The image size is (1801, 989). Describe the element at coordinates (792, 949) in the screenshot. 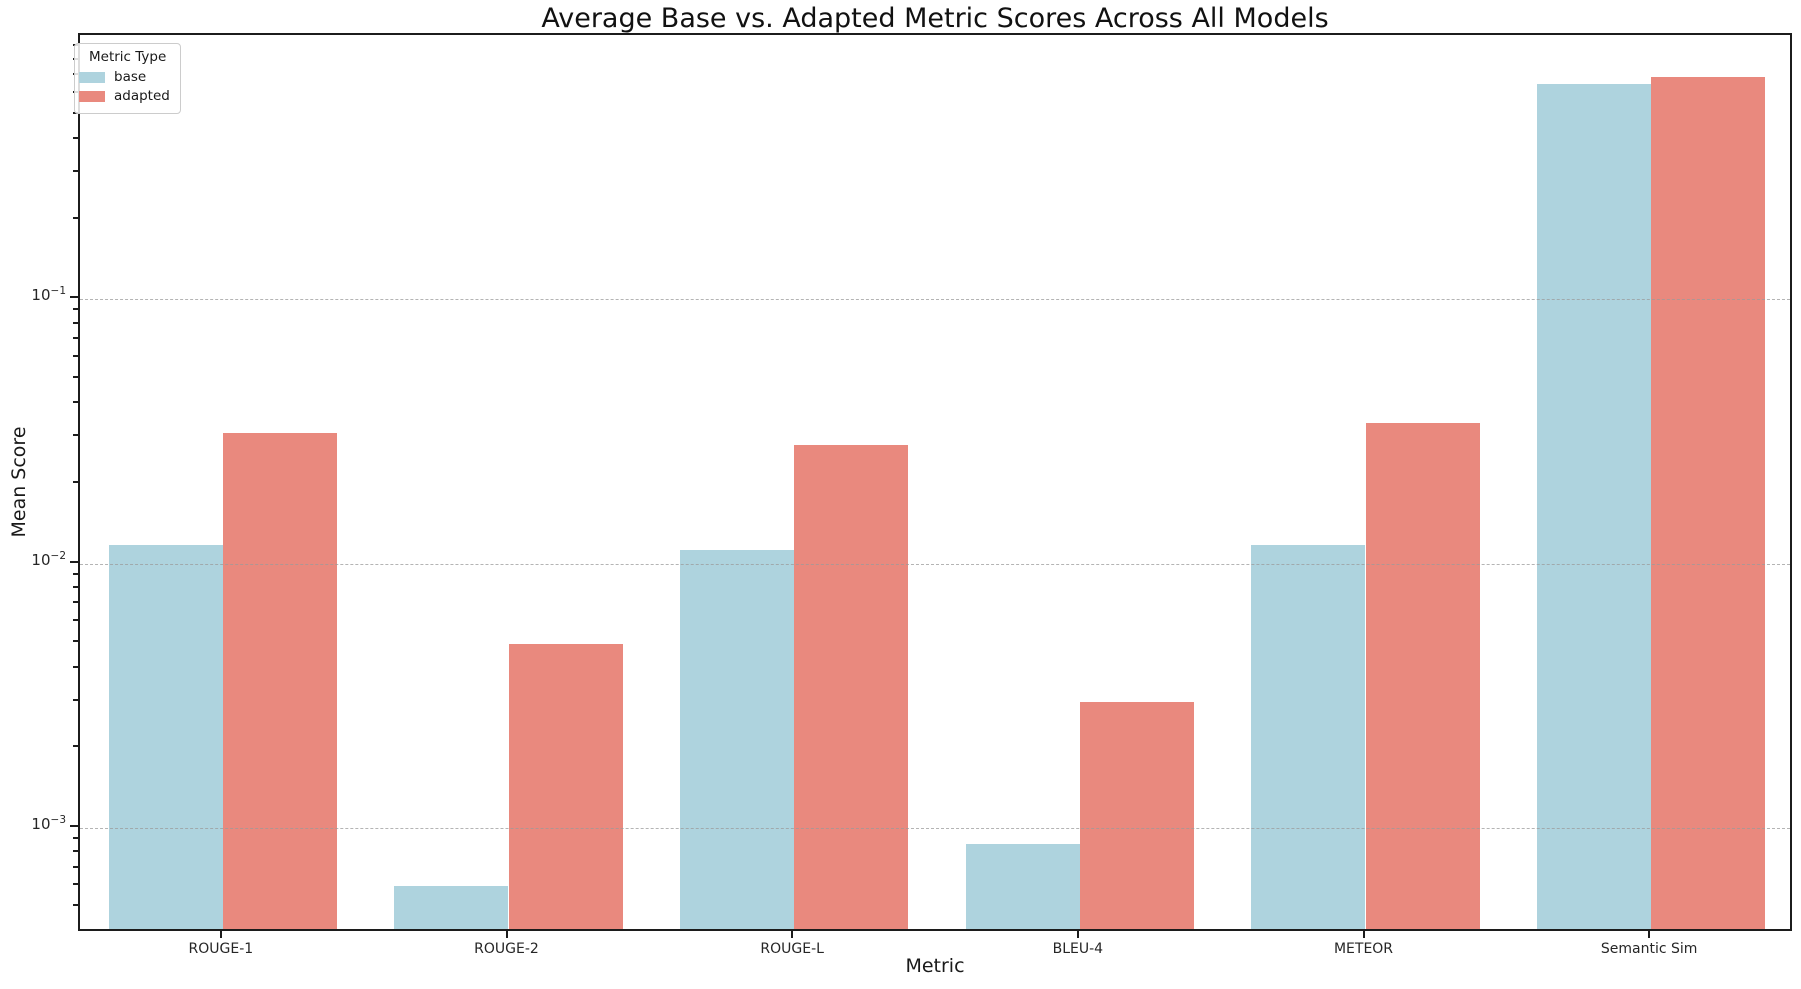

I see `x-tick-label: ROUGE-L` at that location.